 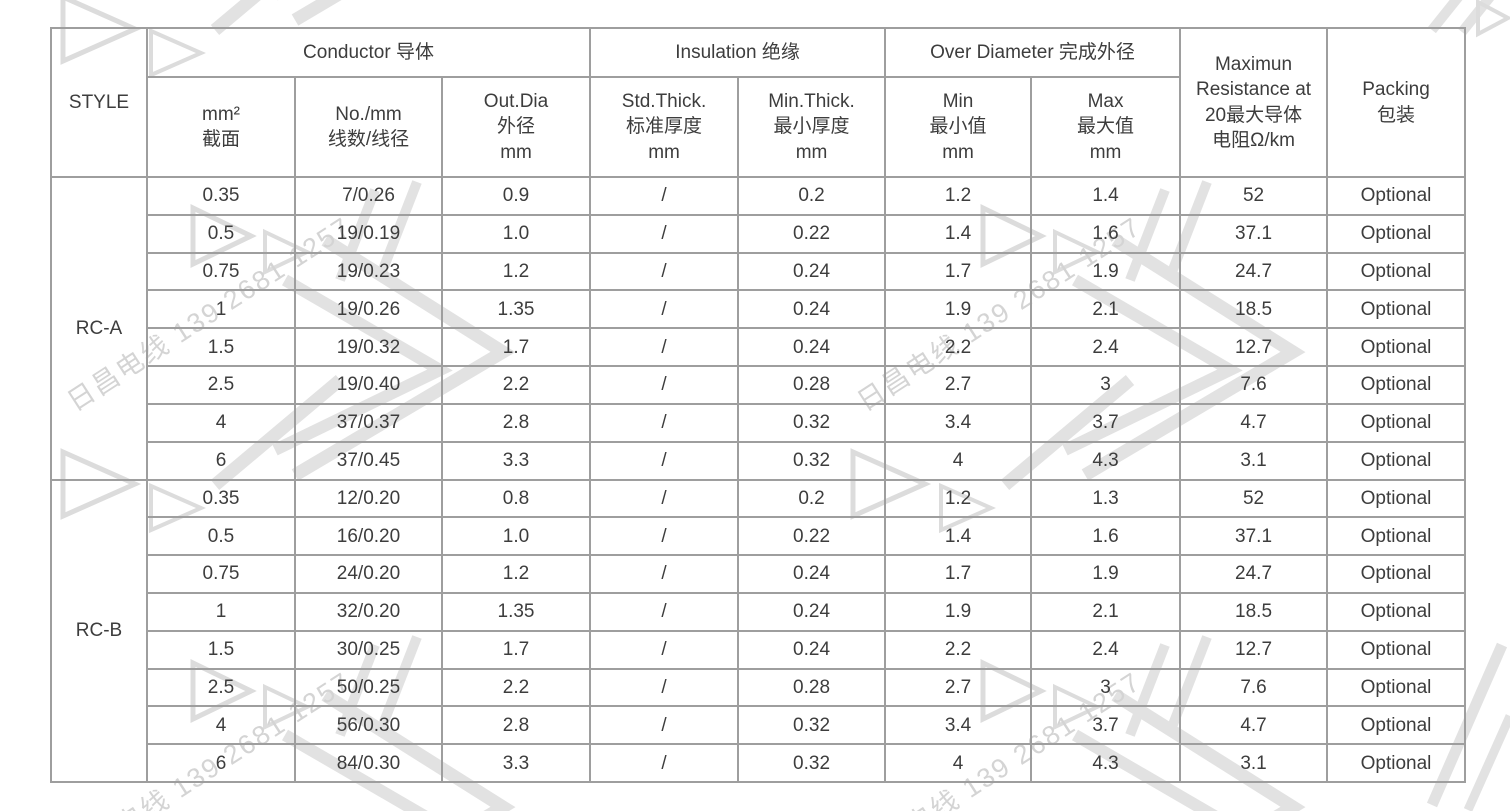 I want to click on cell-min_thick: 0.22, so click(x=812, y=536).